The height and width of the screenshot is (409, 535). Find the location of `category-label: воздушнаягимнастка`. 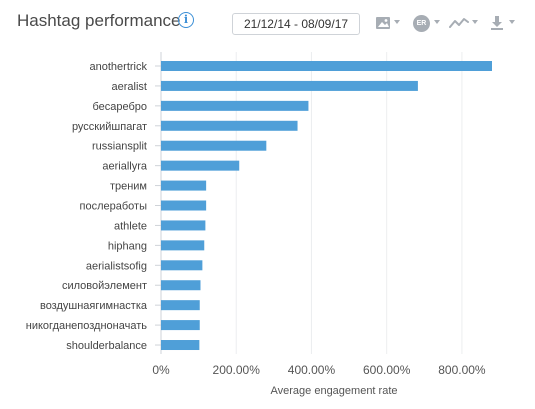

category-label: воздушнаягимнастка is located at coordinates (94, 306).